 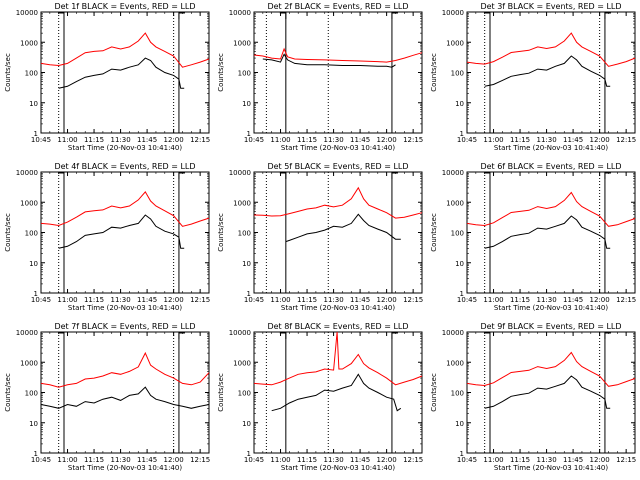 I want to click on panel-title: Det 7f BLACK = Events, RED = LLD, so click(x=124, y=326).